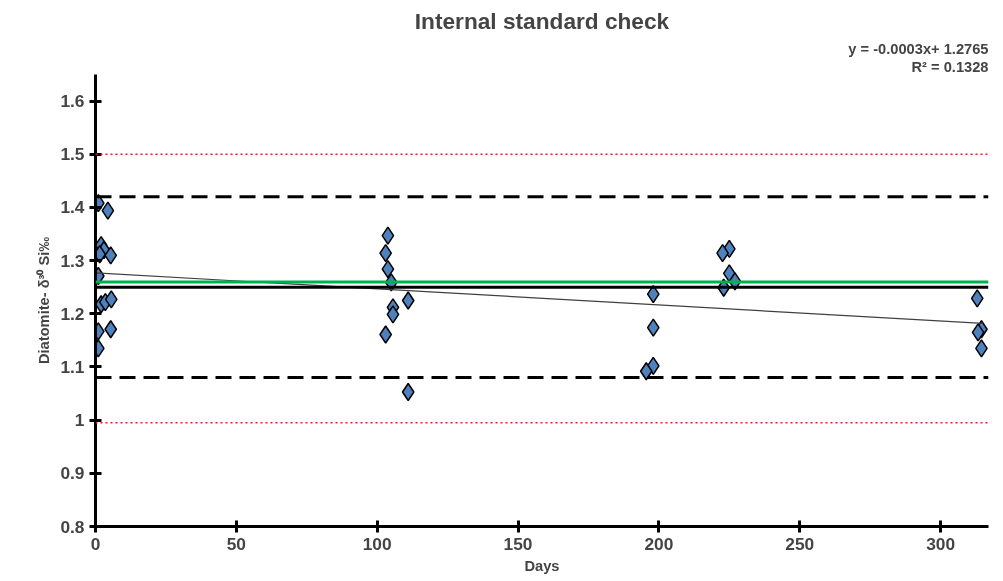 Image resolution: width=1003 pixels, height=581 pixels. Describe the element at coordinates (72, 313) in the screenshot. I see `y-tick-label: 1.2` at that location.